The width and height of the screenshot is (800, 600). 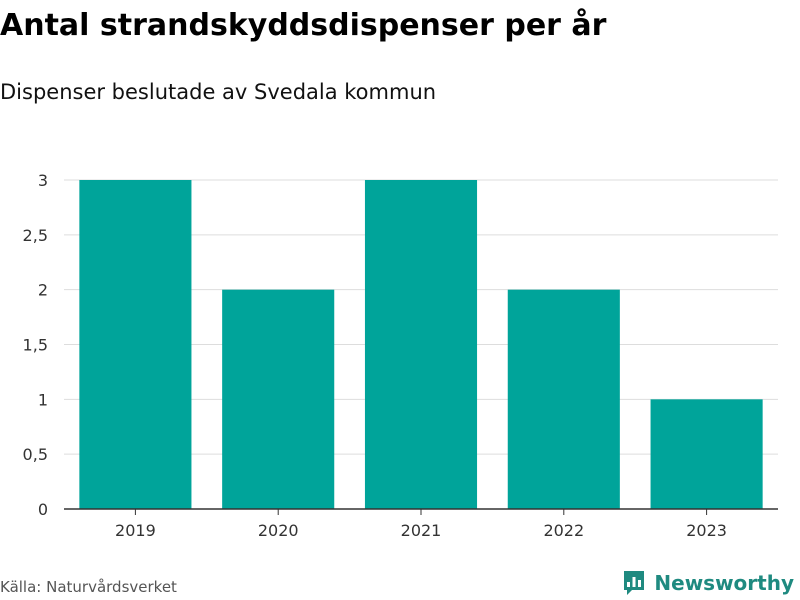 I want to click on chart-title: Antal strandskyddsdispenser per år, so click(x=303, y=25).